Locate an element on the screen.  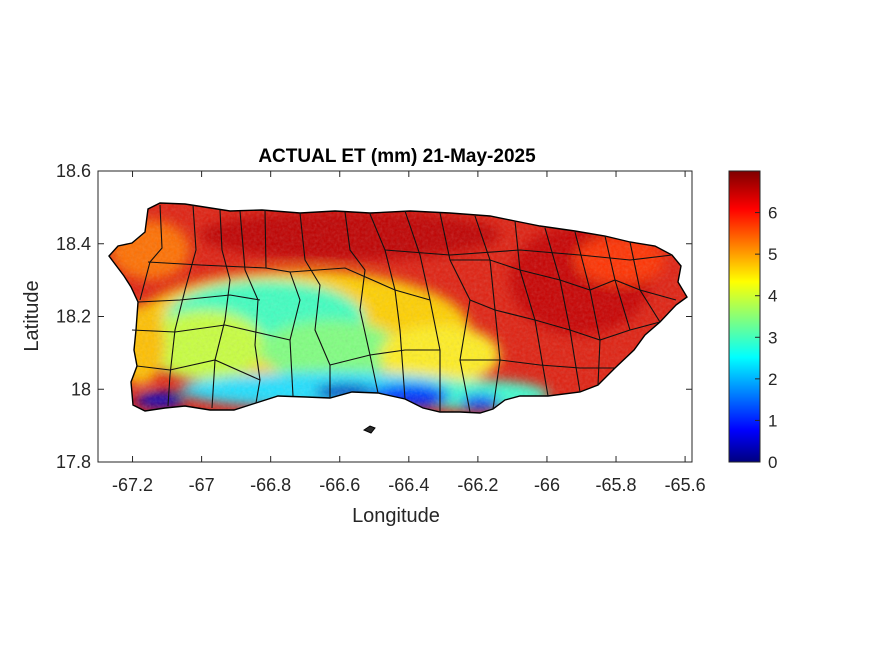
x-tick-label: -65.6 is located at coordinates (685, 485).